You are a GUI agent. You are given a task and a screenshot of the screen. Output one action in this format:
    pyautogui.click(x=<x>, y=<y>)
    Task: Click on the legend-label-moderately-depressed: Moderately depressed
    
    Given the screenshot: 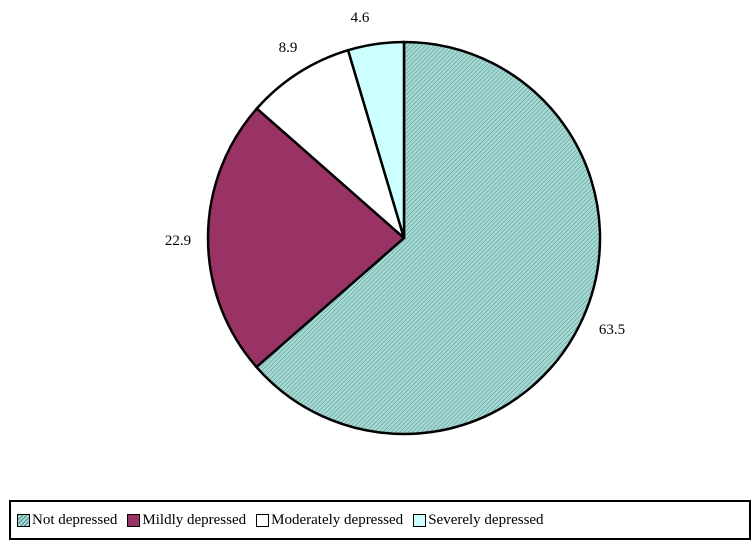 What is the action you would take?
    pyautogui.click(x=337, y=519)
    